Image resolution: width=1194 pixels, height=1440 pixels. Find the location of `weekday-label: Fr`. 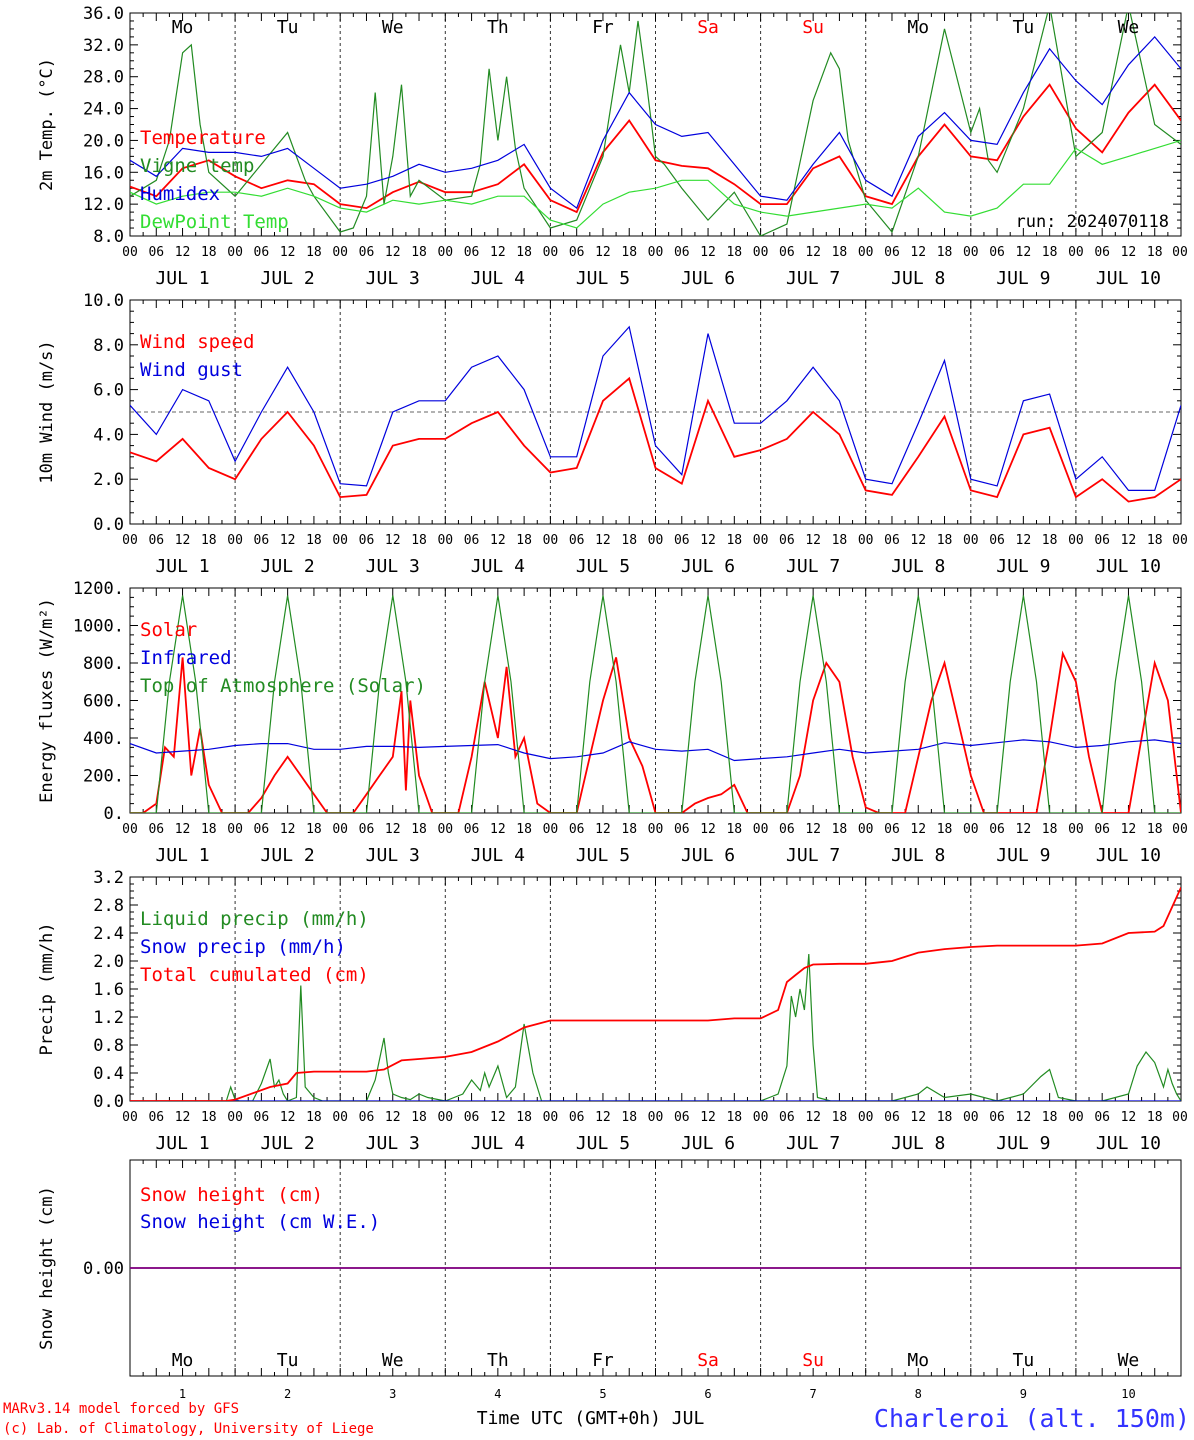

weekday-label: Fr is located at coordinates (603, 27).